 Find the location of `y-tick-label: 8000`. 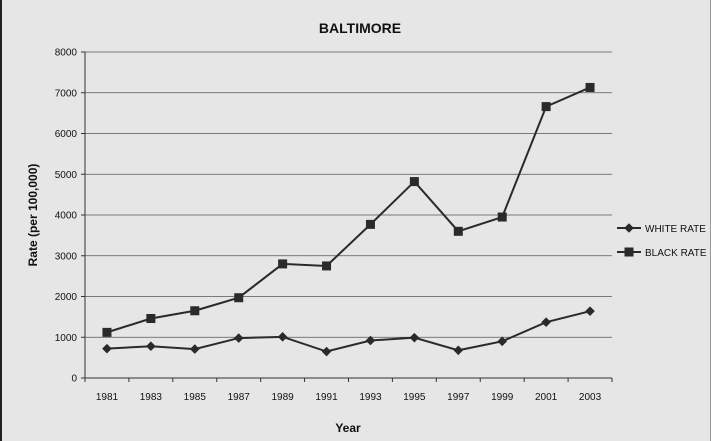

y-tick-label: 8000 is located at coordinates (66, 53).